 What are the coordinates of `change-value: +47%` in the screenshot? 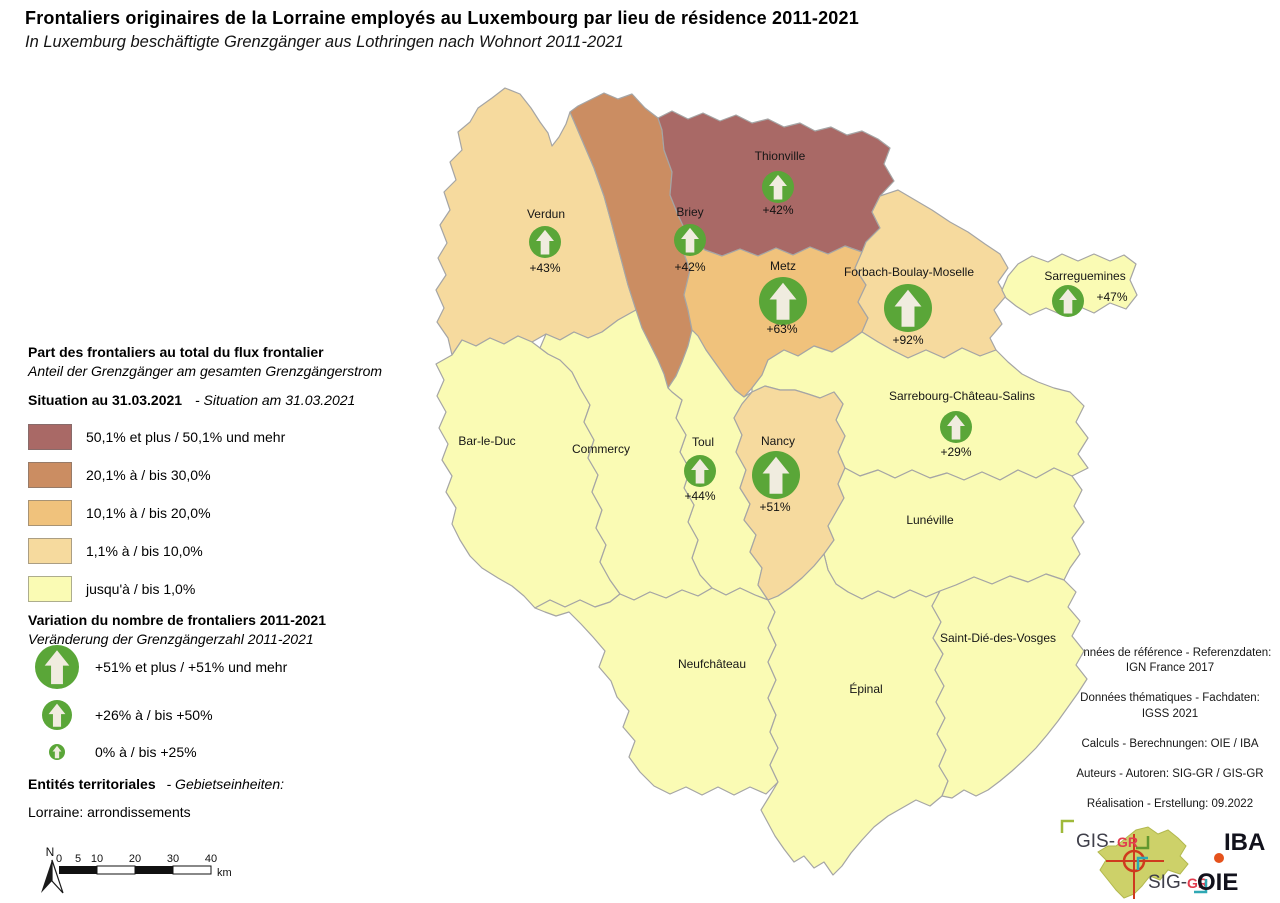 It's located at (1111, 297).